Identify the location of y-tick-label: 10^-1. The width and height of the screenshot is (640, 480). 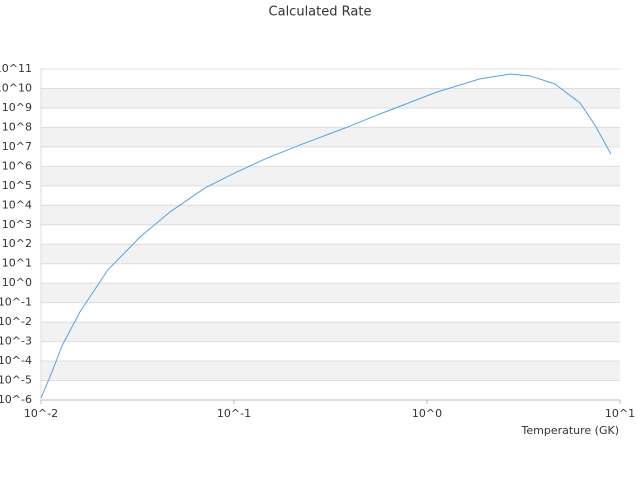
(16, 302).